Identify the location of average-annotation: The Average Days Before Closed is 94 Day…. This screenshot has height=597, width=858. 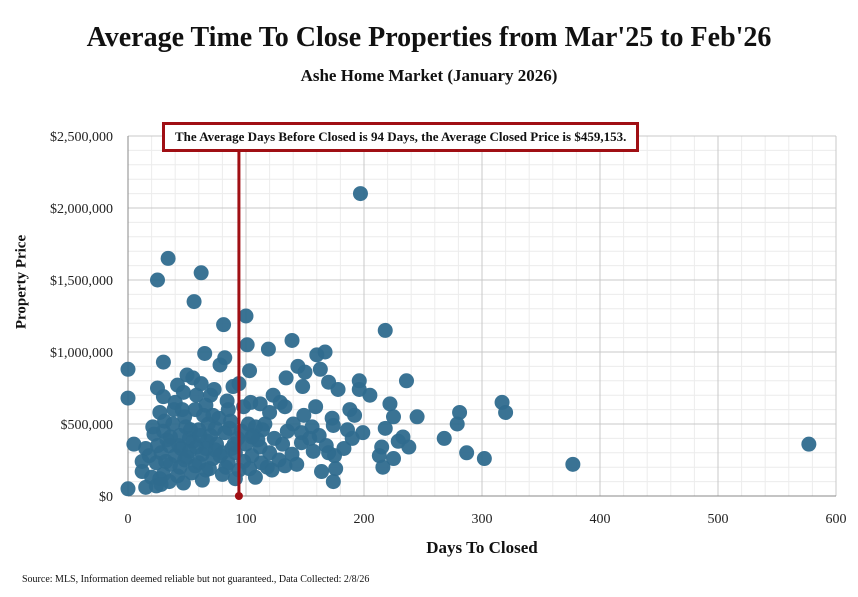
(401, 137).